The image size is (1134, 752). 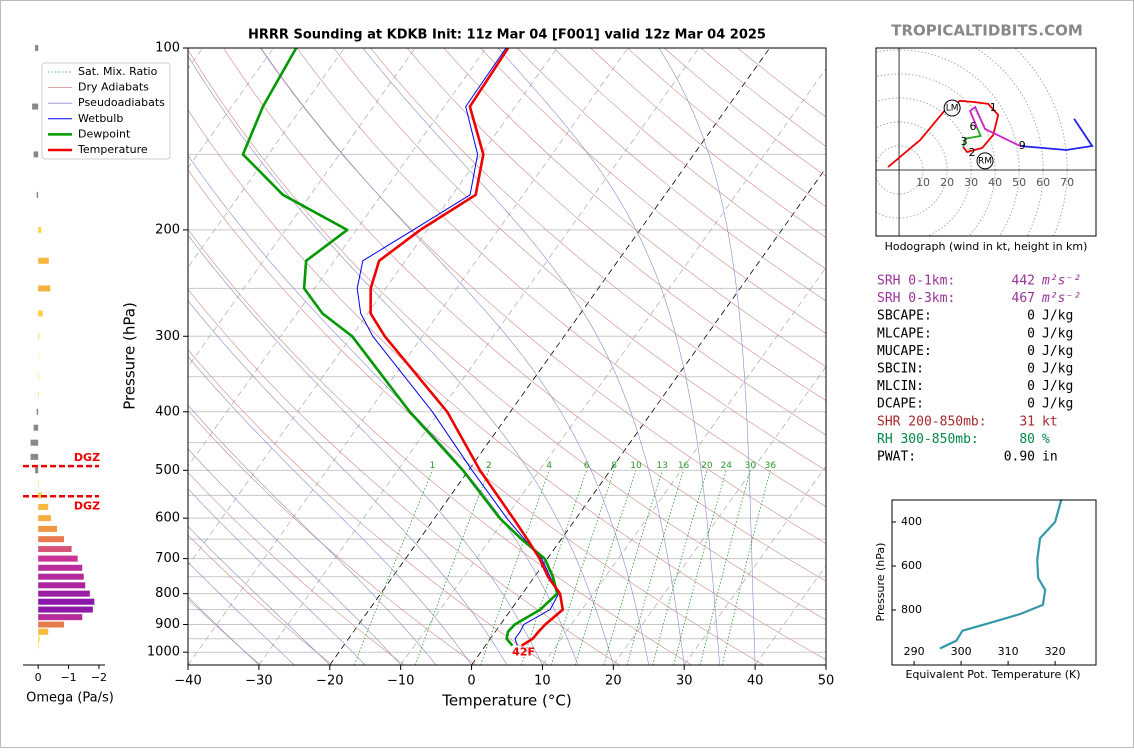 What do you see at coordinates (163, 652) in the screenshot?
I see `y-tick-label: 1000` at bounding box center [163, 652].